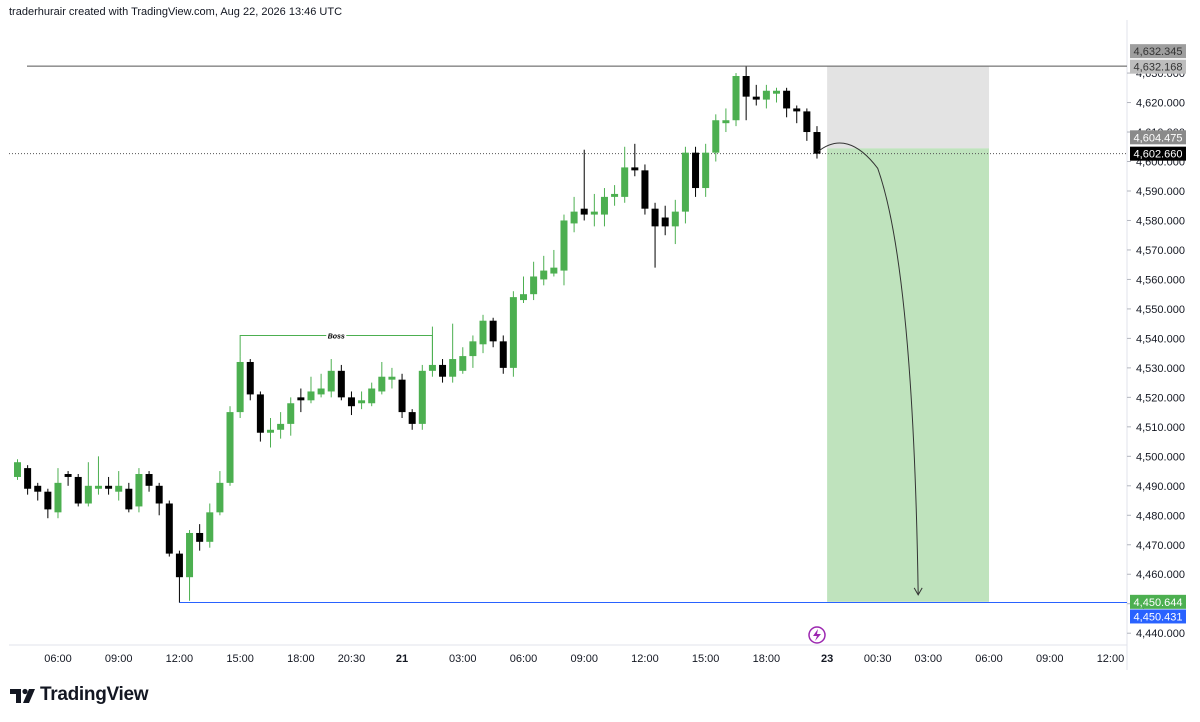 The image size is (1200, 722). Describe the element at coordinates (908, 375) in the screenshot. I see `reward-zone` at that location.